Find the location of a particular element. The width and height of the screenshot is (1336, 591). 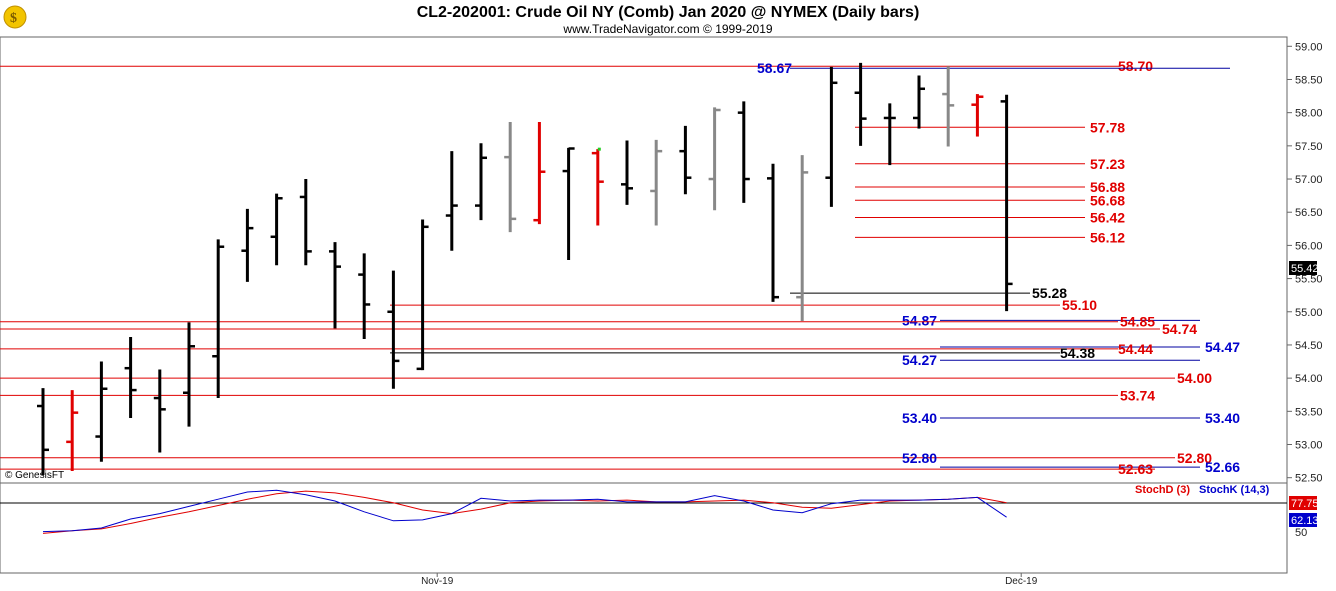

x-tick-label: Nov-19 is located at coordinates (437, 581).